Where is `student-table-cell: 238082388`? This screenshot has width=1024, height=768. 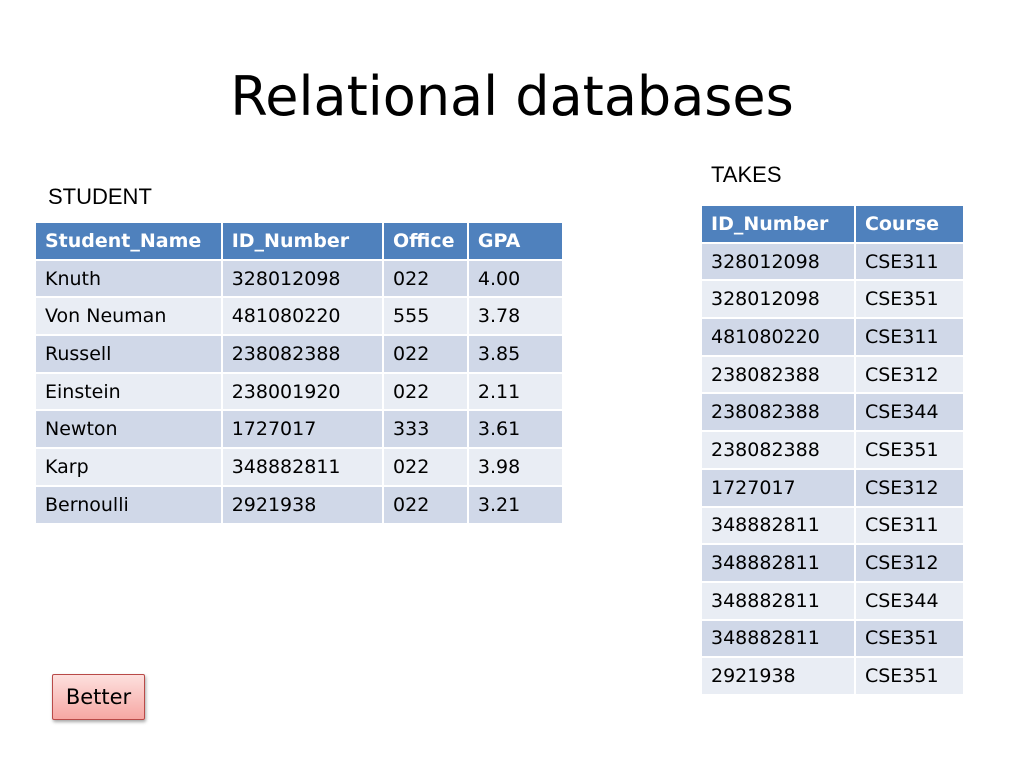 student-table-cell: 238082388 is located at coordinates (302, 354).